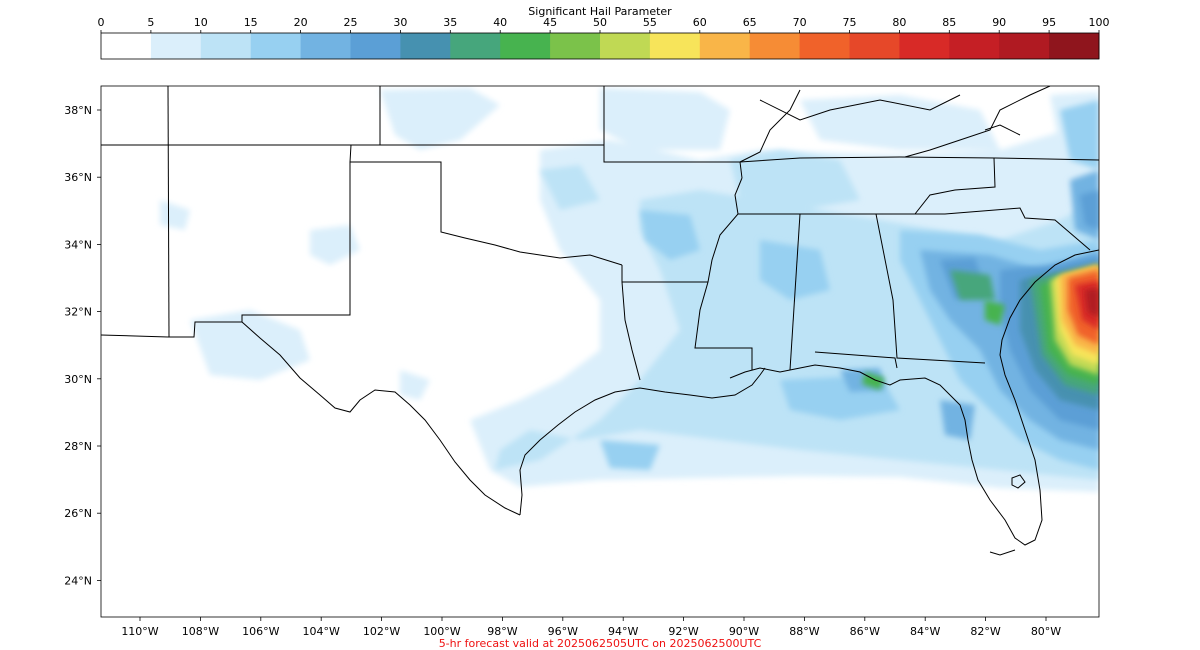 The height and width of the screenshot is (650, 1200). Describe the element at coordinates (101, 22) in the screenshot. I see `colorbar-tick-label: 0` at that location.